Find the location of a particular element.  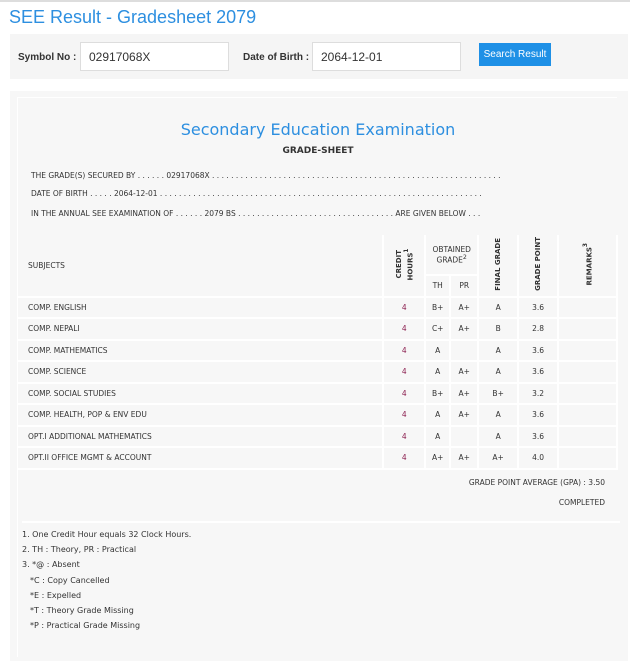

gradesheet-heading: GRADE-SHEET is located at coordinates (318, 151).